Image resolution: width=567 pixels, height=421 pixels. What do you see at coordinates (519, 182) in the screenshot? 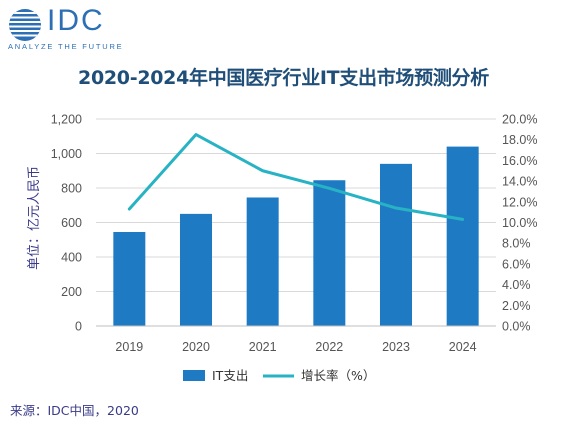
I see `y2-tick-label: 14.0%` at bounding box center [519, 182].